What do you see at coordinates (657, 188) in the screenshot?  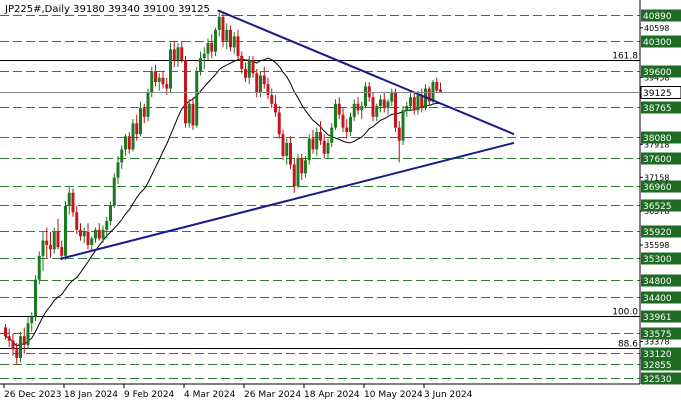 I see `level-label-6: 36960` at bounding box center [657, 188].